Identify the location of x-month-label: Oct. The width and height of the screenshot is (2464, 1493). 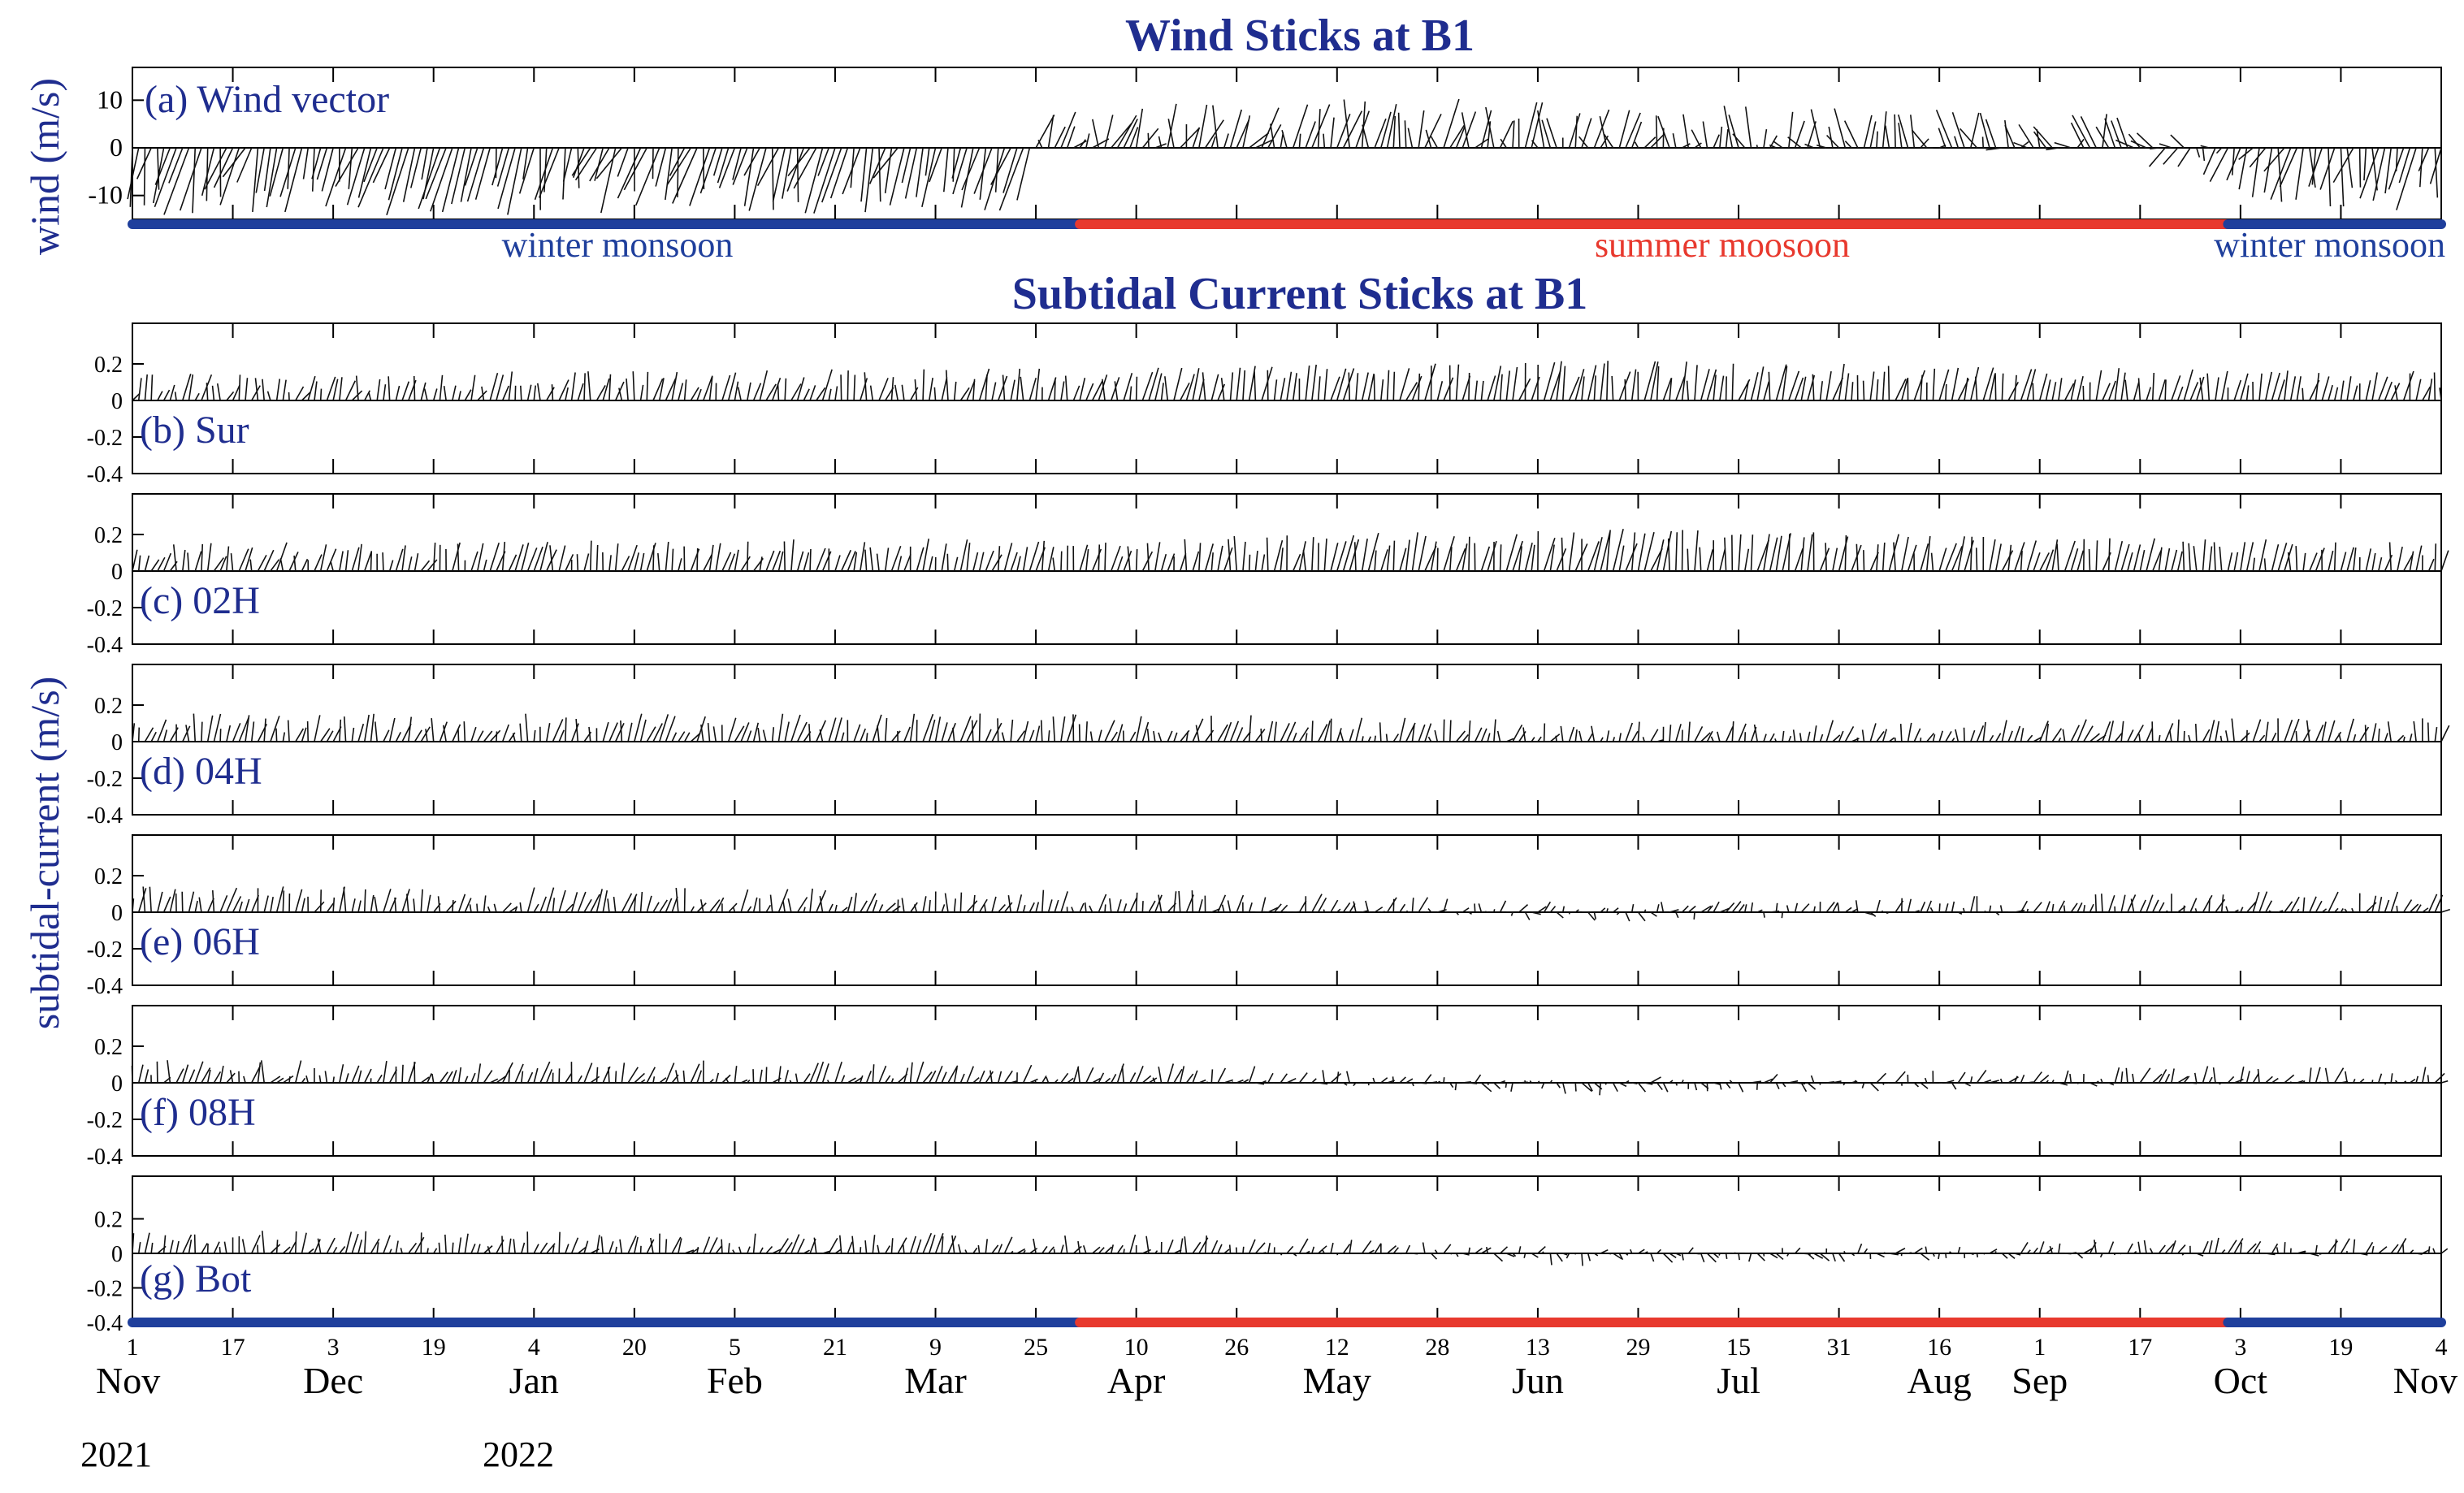
(2241, 1380).